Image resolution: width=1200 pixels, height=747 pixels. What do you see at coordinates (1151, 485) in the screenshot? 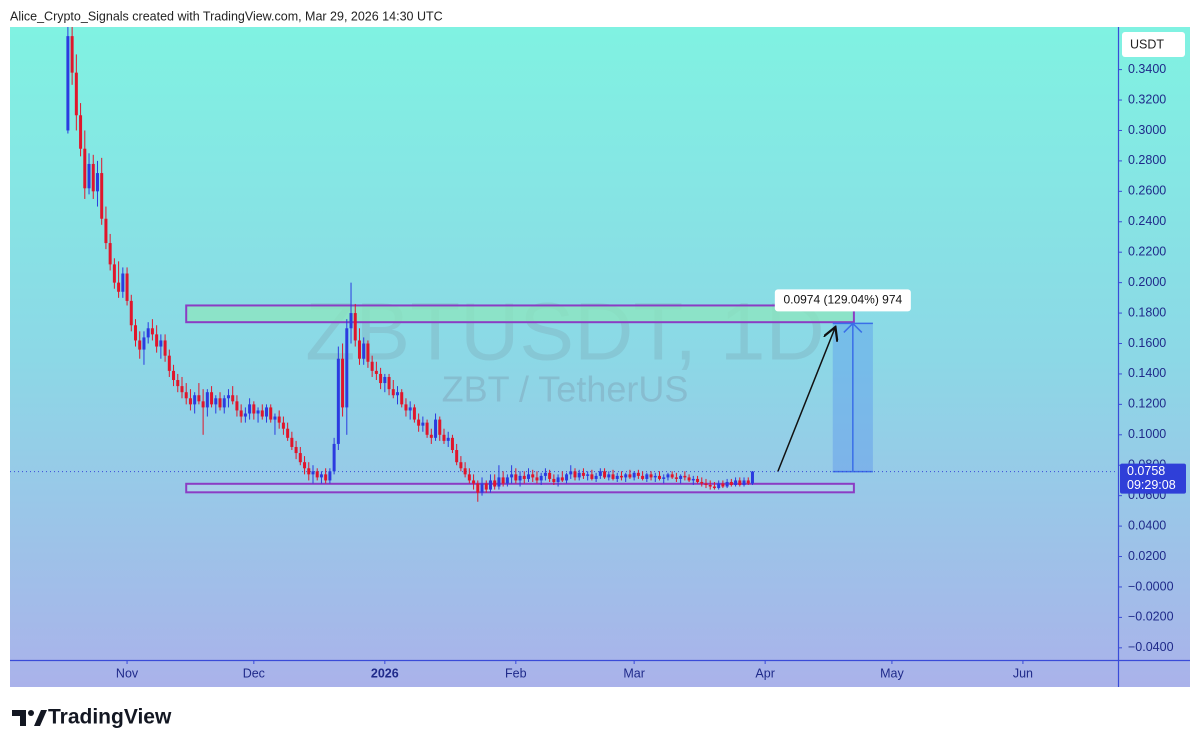
I see `countdown-label: 09:29:08` at bounding box center [1151, 485].